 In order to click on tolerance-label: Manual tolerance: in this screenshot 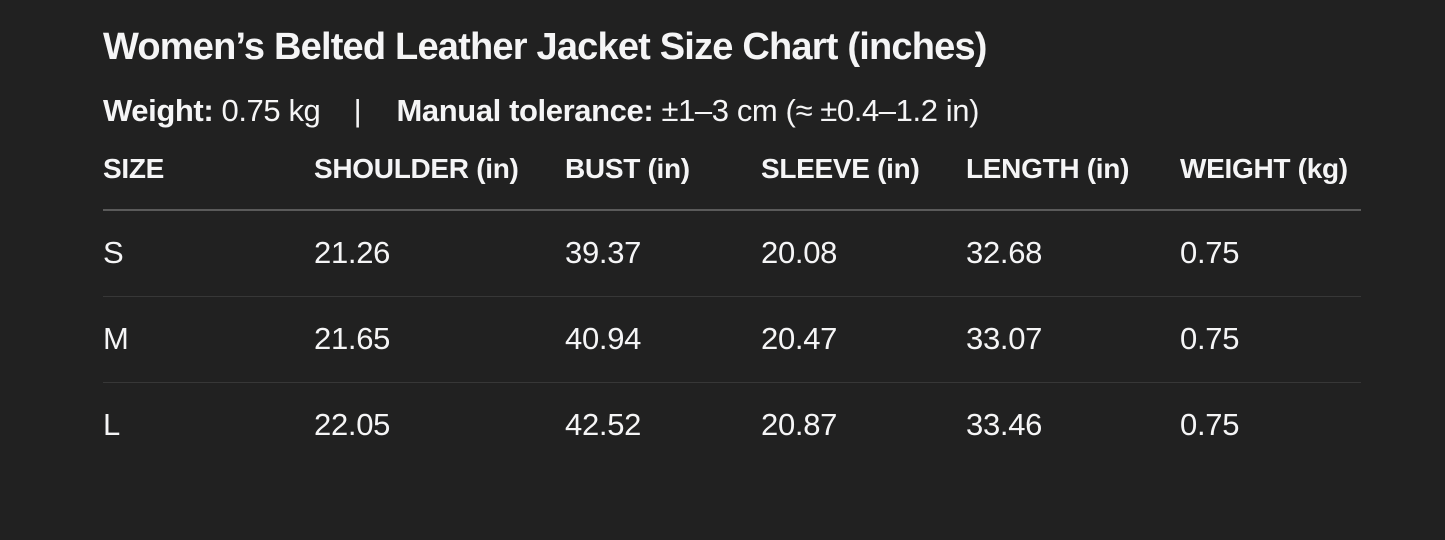, I will do `click(525, 111)`.